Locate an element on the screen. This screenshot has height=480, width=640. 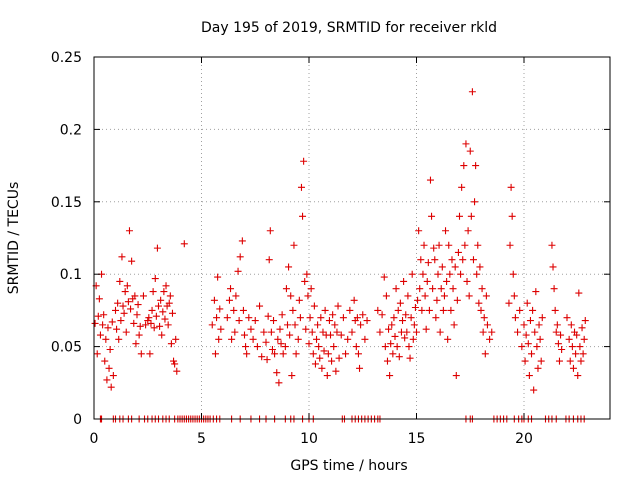
y-tick-label: 0.05 is located at coordinates (66, 348).